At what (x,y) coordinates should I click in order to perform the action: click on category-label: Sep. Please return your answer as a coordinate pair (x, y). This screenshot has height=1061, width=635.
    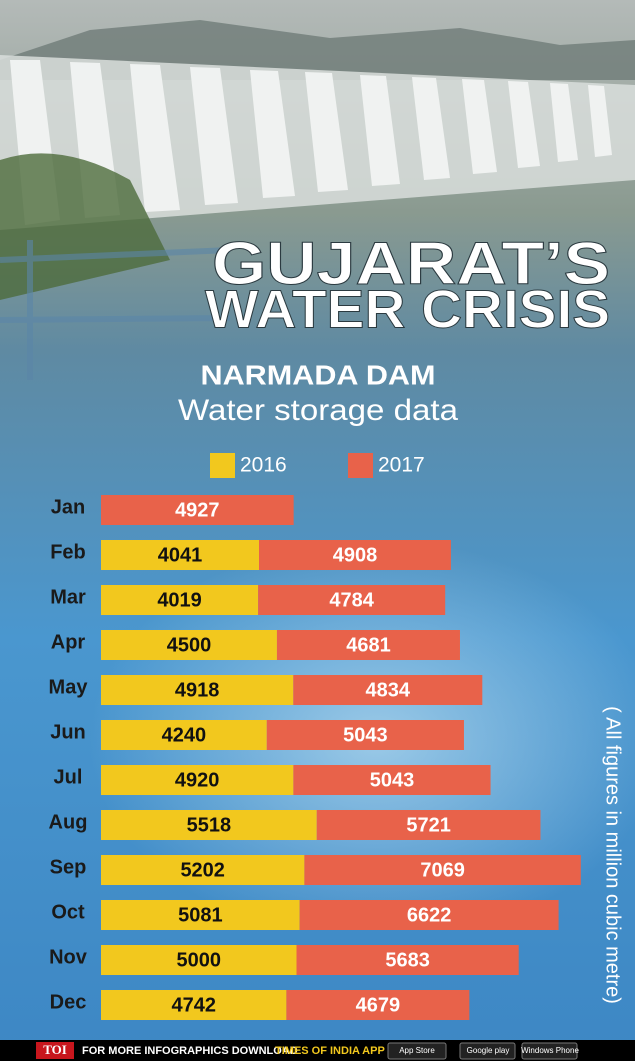
    Looking at the image, I should click on (68, 867).